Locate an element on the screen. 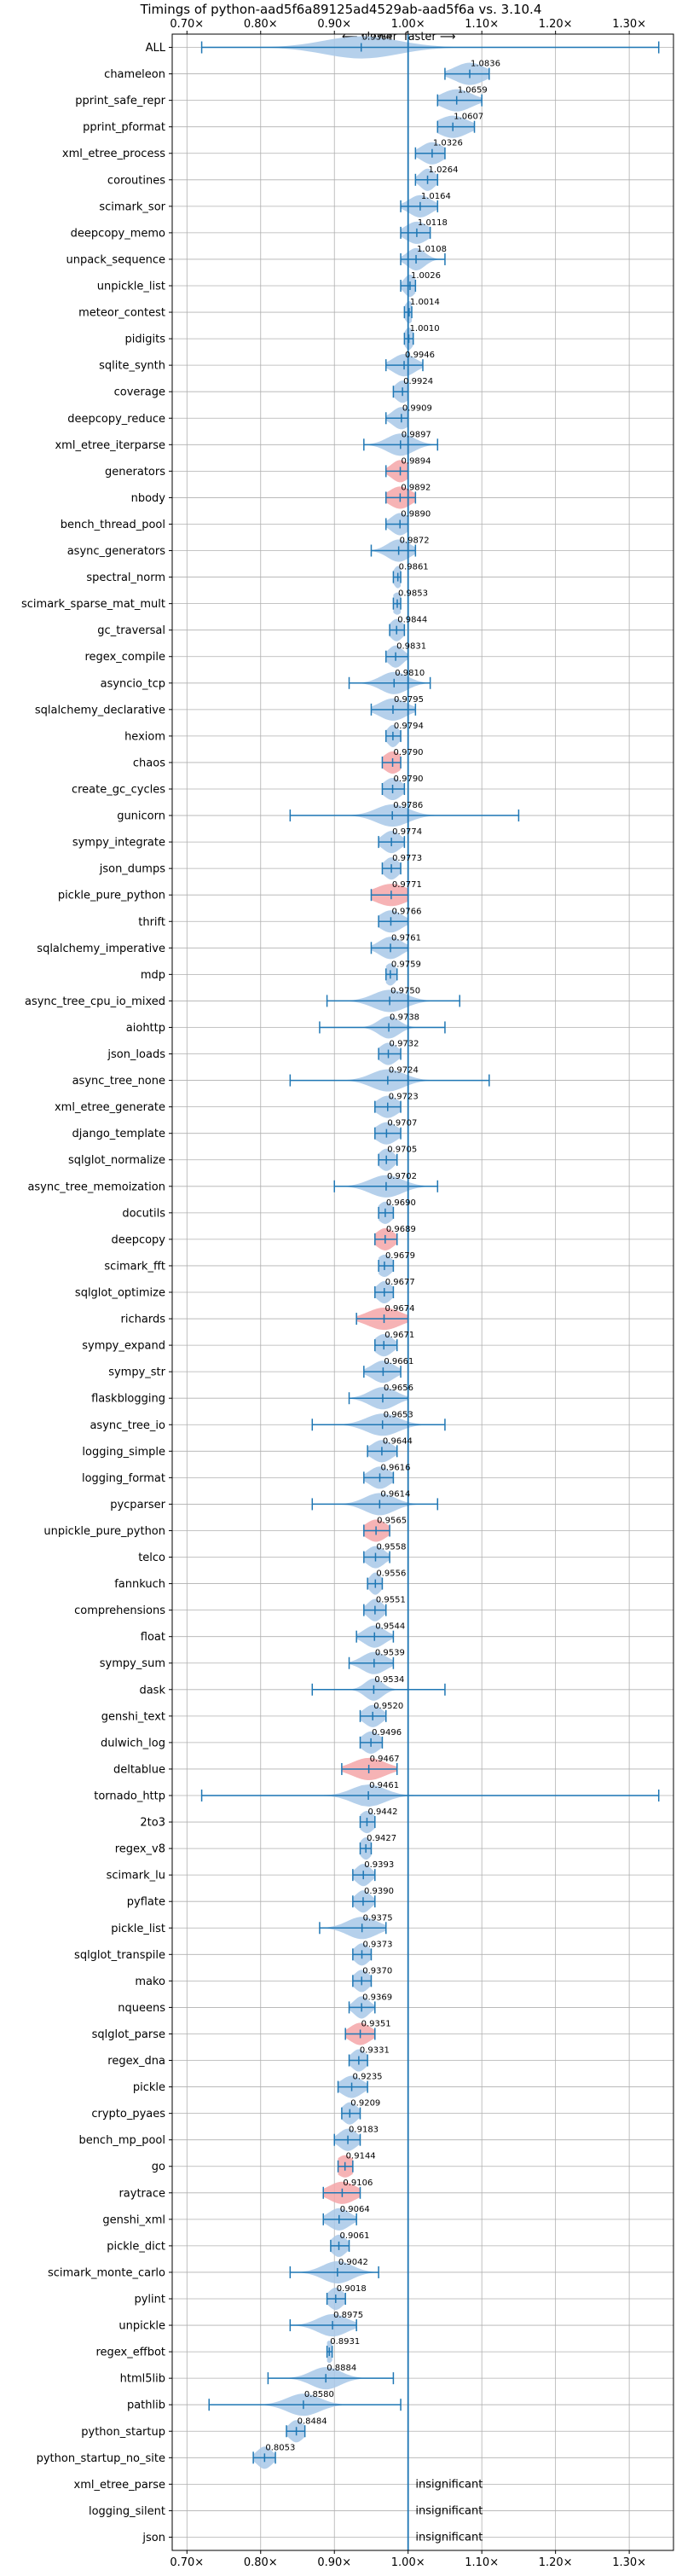  benchmark-label: coroutines is located at coordinates (136, 180).